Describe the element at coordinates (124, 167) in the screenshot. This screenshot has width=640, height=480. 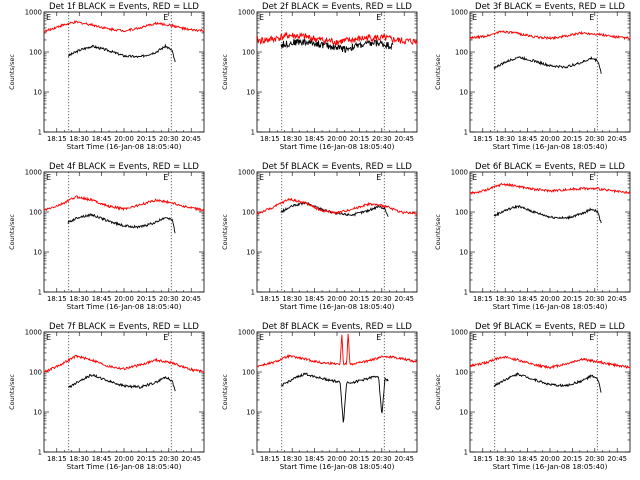
I see `plot-title: Det 4f BLACK = Events, RED = LLD` at that location.